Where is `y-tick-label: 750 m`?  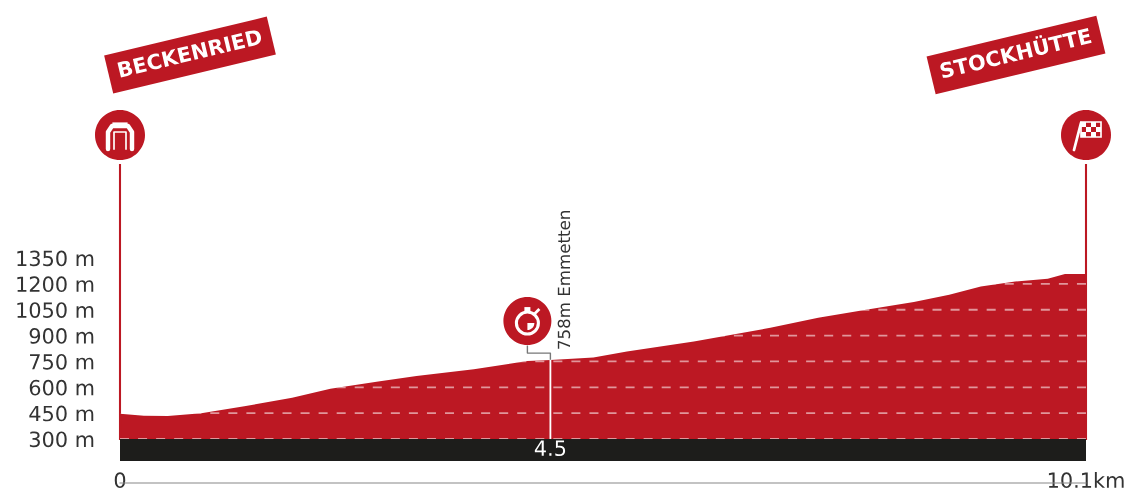 y-tick-label: 750 m is located at coordinates (62, 361).